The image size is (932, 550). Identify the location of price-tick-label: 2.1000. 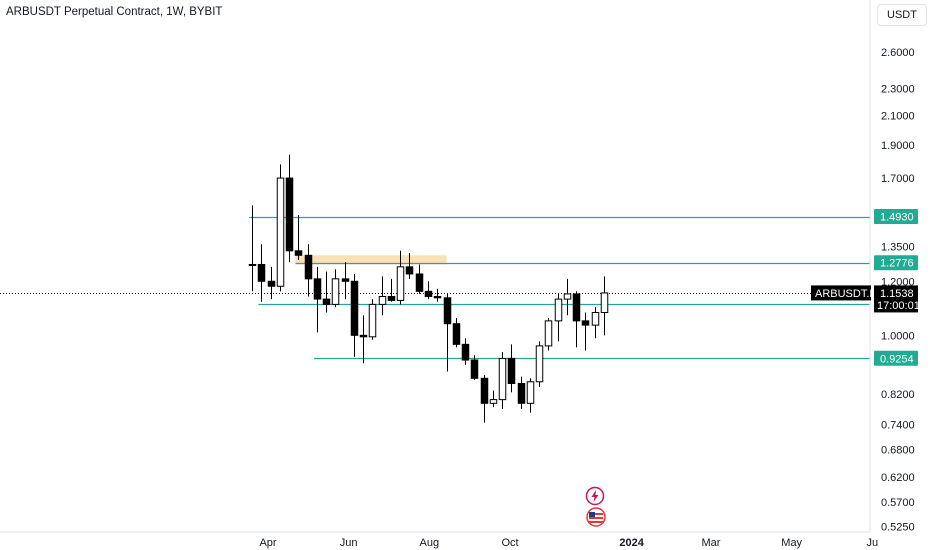
(898, 116).